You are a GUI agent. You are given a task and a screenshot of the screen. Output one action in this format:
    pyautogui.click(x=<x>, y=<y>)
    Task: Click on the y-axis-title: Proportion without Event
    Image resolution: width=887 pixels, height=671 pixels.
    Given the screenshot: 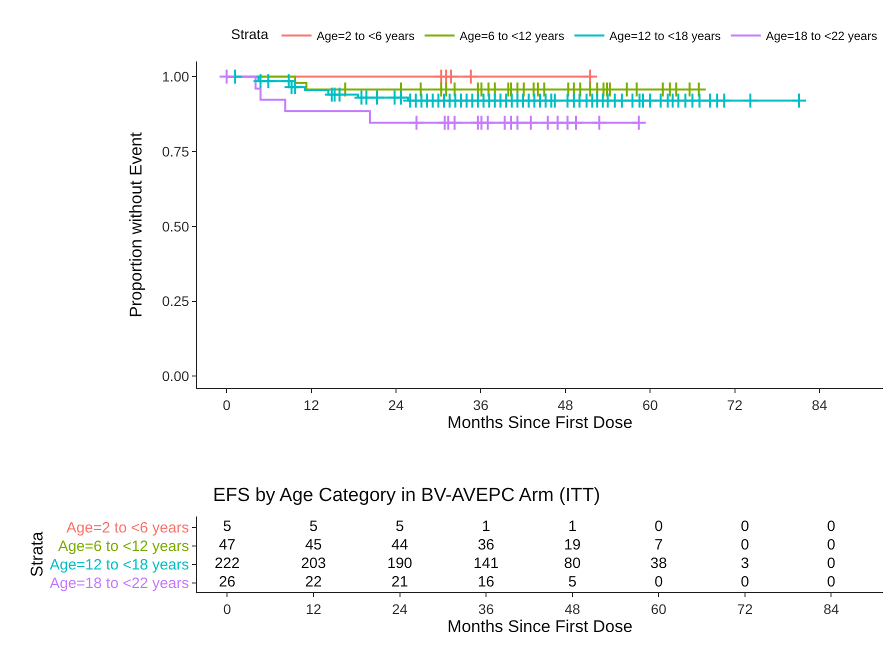 What is the action you would take?
    pyautogui.click(x=136, y=225)
    